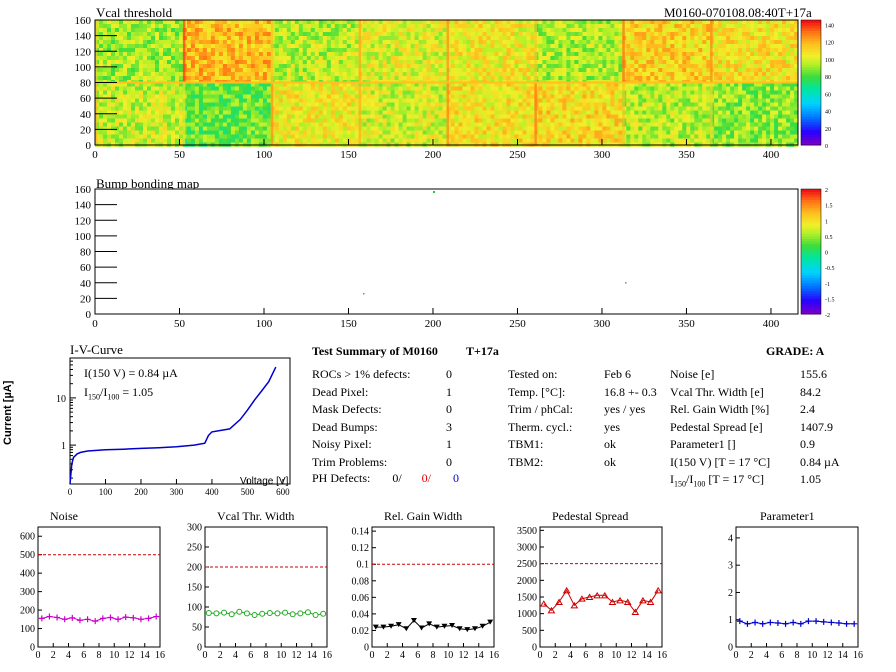 The height and width of the screenshot is (672, 896). I want to click on vcal-xtick-label: 150, so click(348, 155).